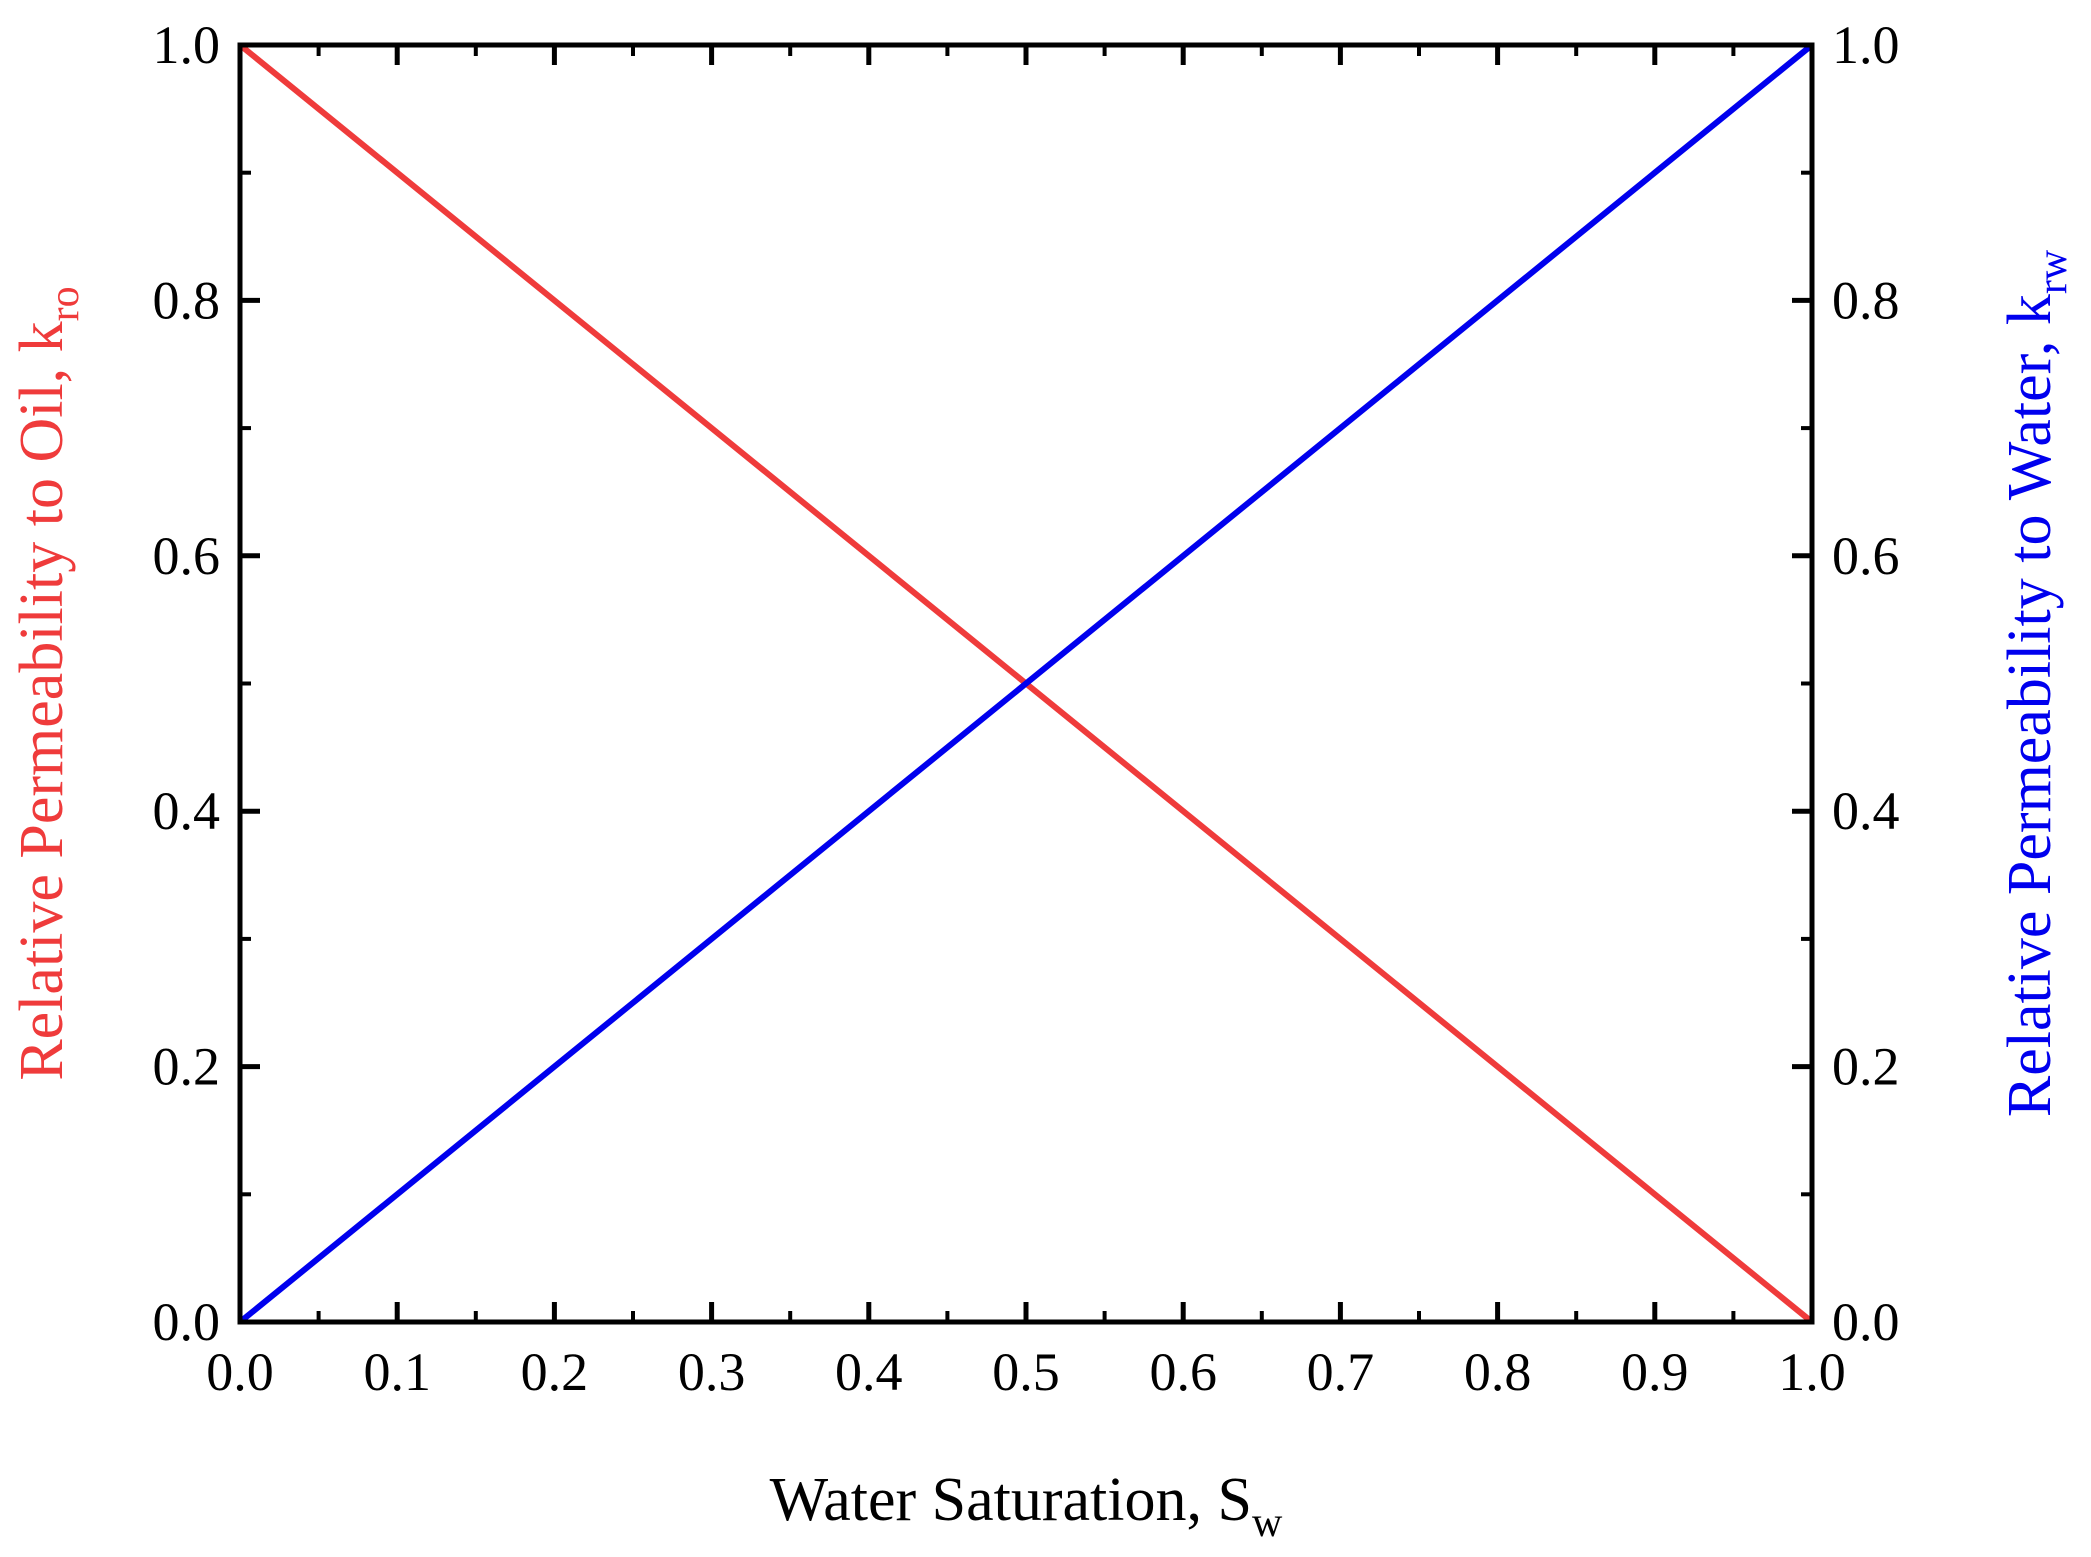 The height and width of the screenshot is (1557, 2091). What do you see at coordinates (187, 1067) in the screenshot?
I see `y-left-tick-label: 0.2` at bounding box center [187, 1067].